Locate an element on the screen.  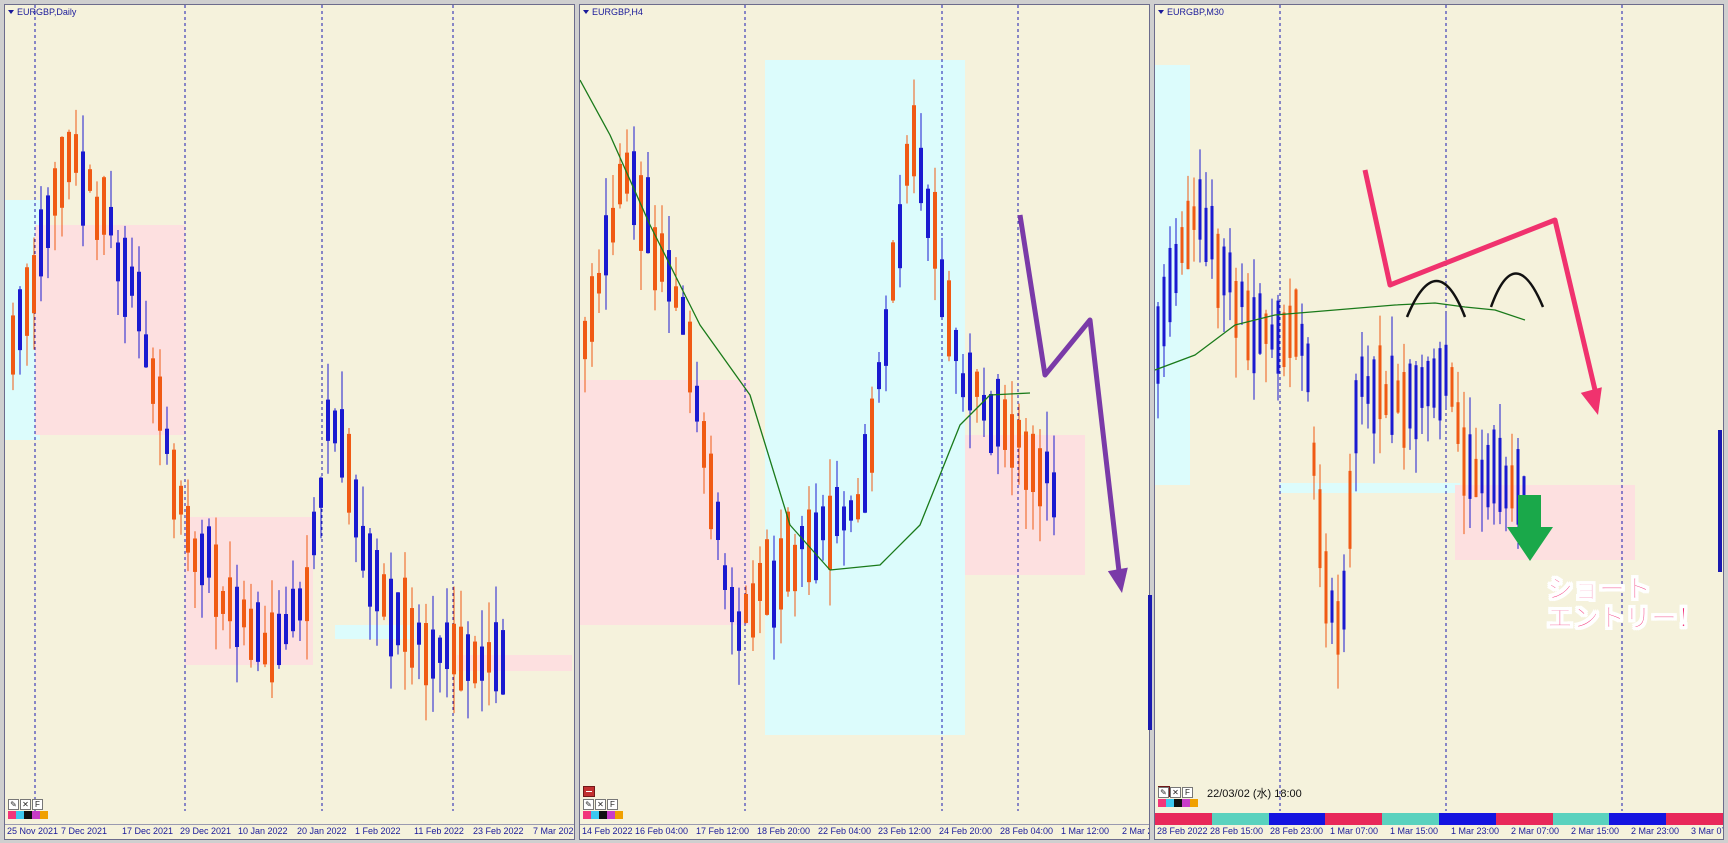
time-tick-label: 17 Feb 12:00 is located at coordinates (723, 831).